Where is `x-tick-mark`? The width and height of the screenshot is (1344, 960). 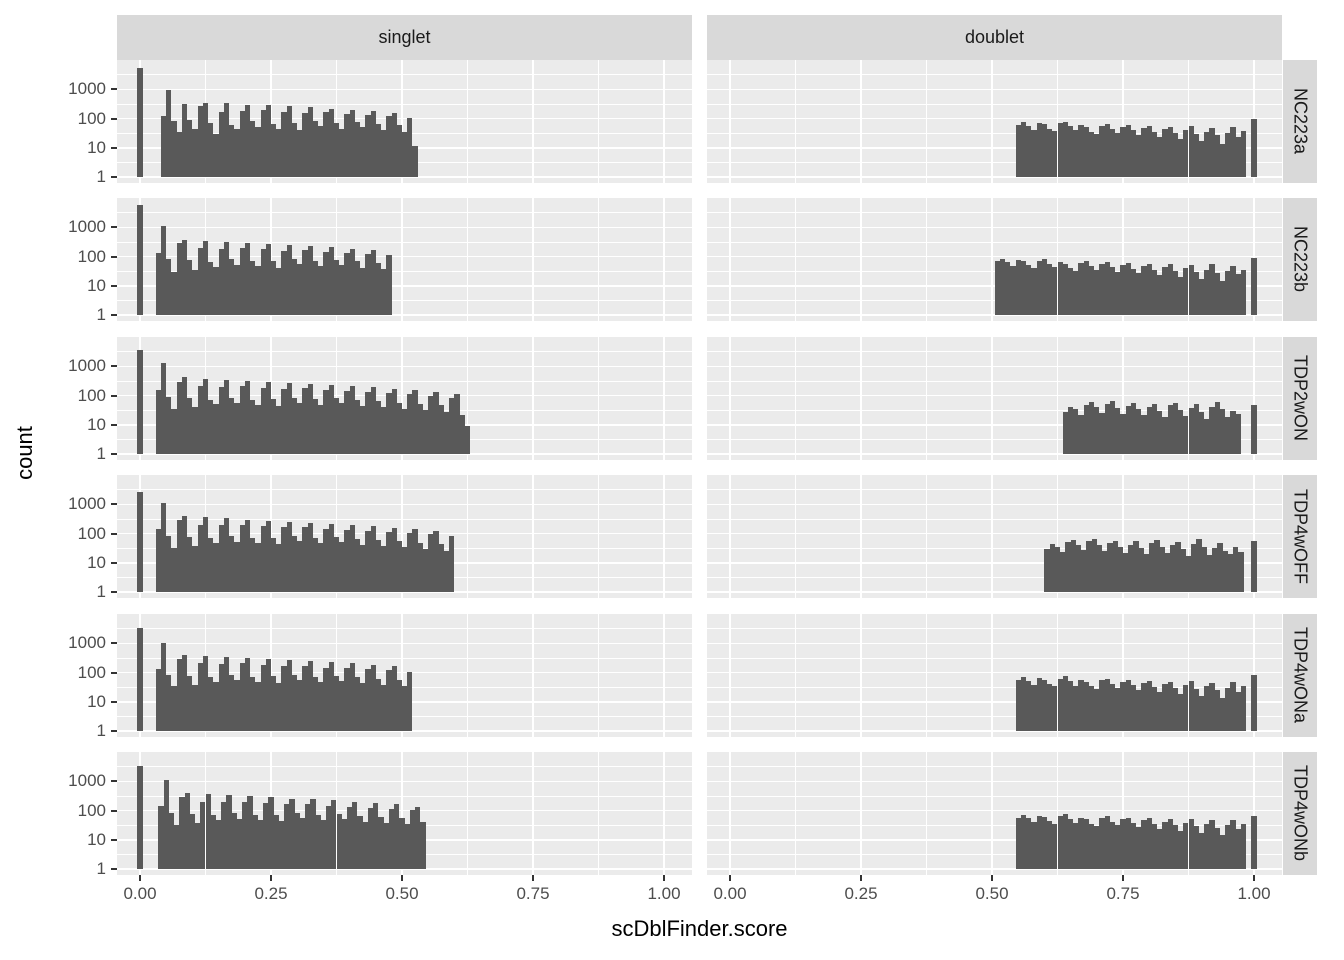 x-tick-mark is located at coordinates (664, 878).